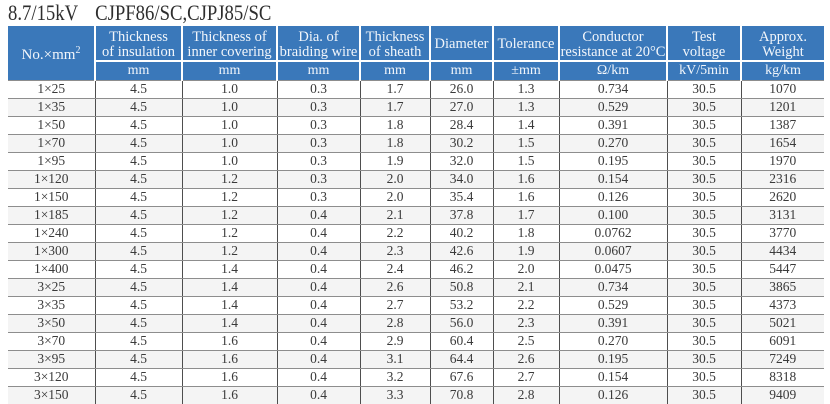  Describe the element at coordinates (462, 233) in the screenshot. I see `table-cell: 40.2` at that location.